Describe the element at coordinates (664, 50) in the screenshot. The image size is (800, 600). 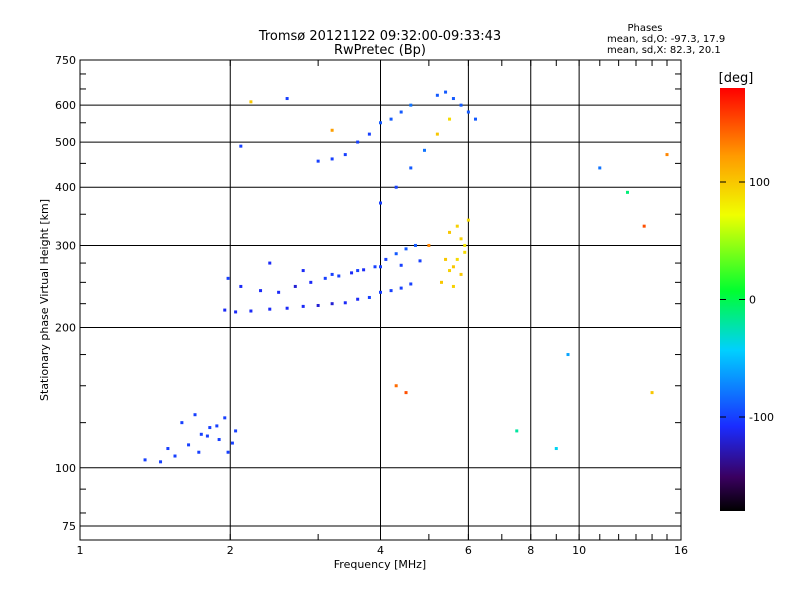
I see `info-box-line-x: mean, sd,X: 82.3, 20.1` at that location.